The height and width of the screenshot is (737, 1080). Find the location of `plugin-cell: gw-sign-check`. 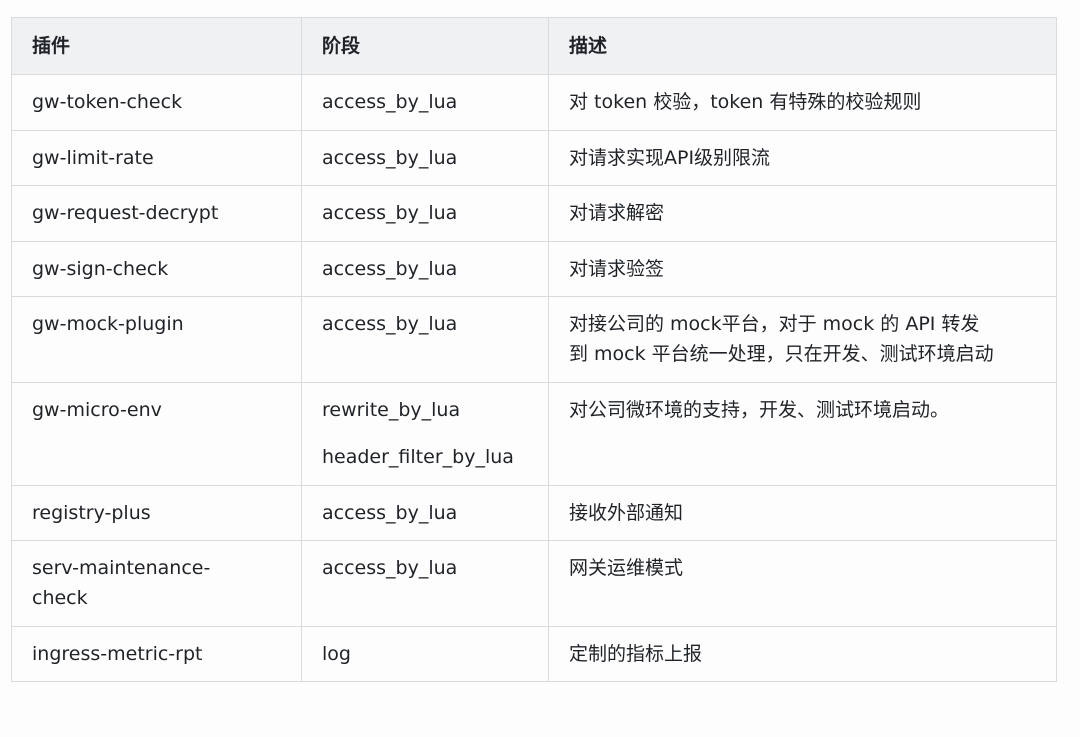

plugin-cell: gw-sign-check is located at coordinates (156, 268).